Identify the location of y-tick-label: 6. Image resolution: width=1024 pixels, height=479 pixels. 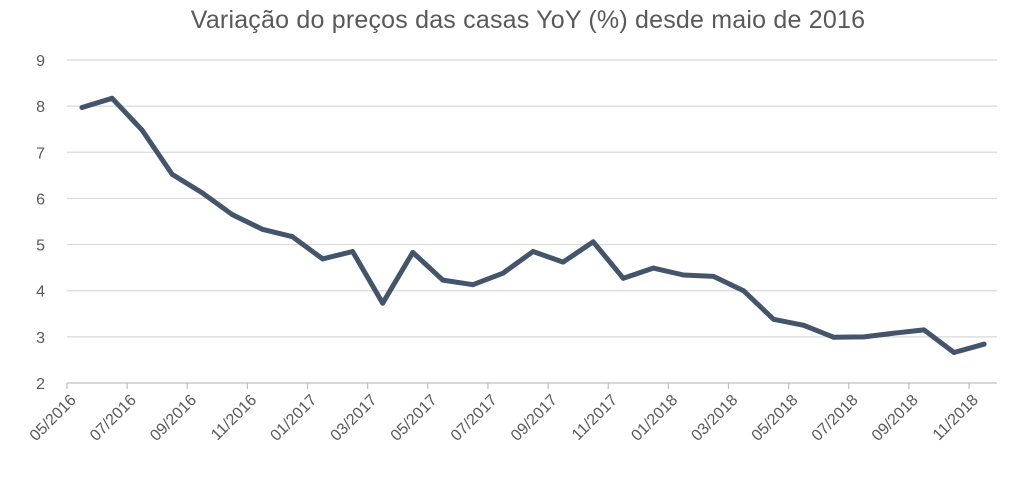
(40, 199).